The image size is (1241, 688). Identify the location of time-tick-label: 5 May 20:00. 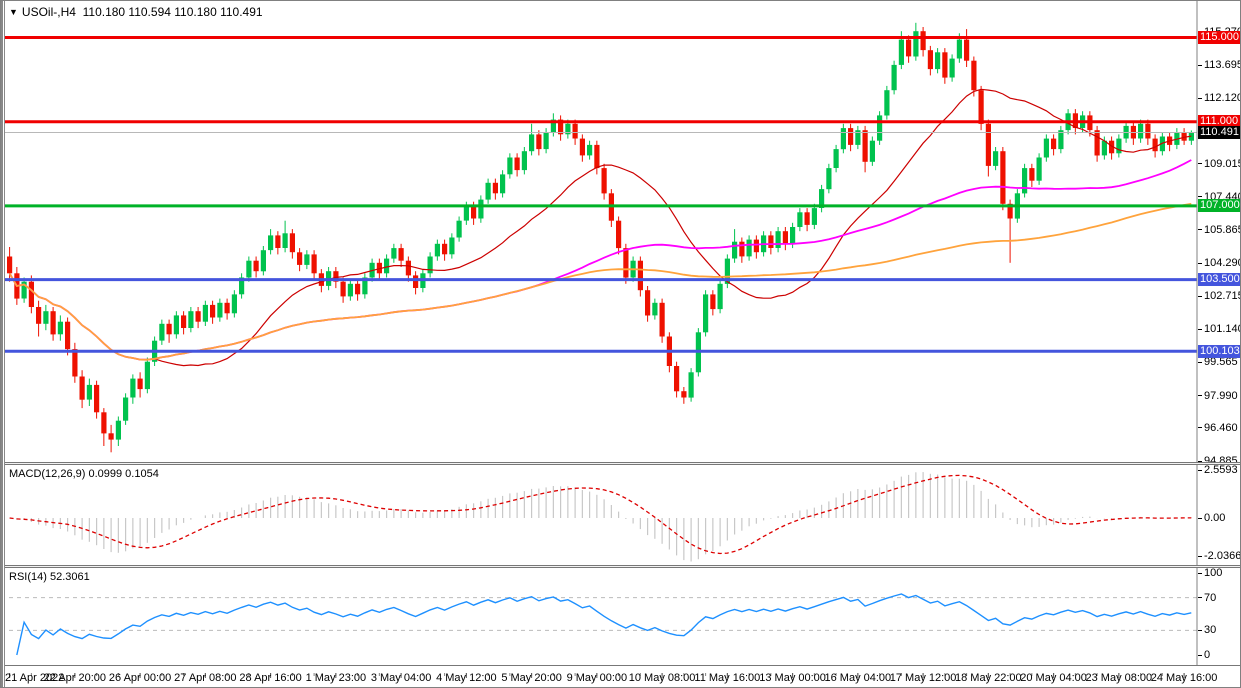
(531, 678).